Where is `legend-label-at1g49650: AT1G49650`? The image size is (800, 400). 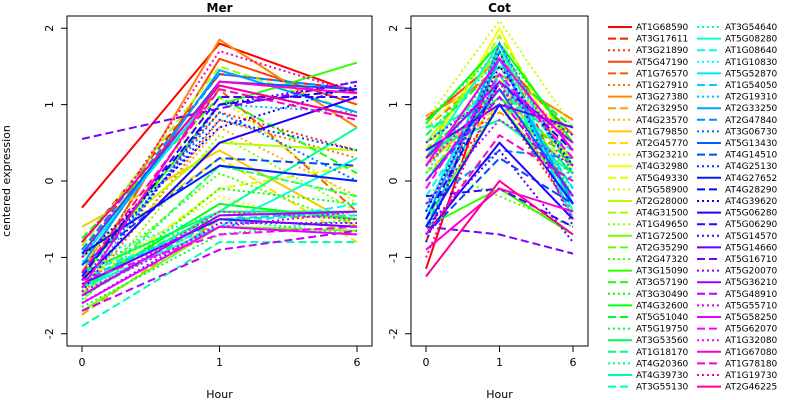 legend-label-at1g49650: AT1G49650 is located at coordinates (662, 225).